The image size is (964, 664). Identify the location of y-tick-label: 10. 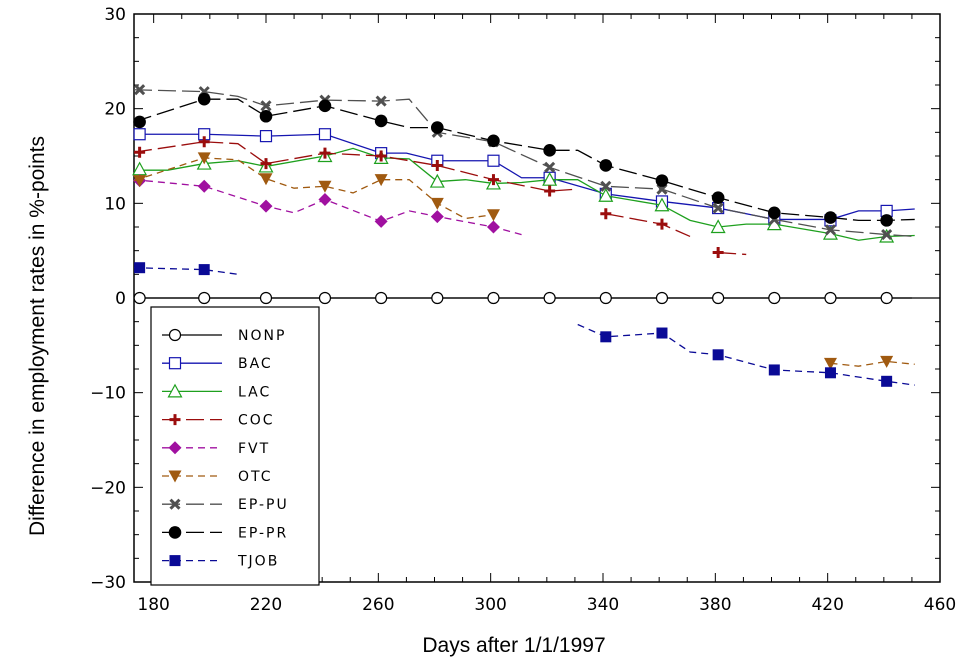
(115, 204).